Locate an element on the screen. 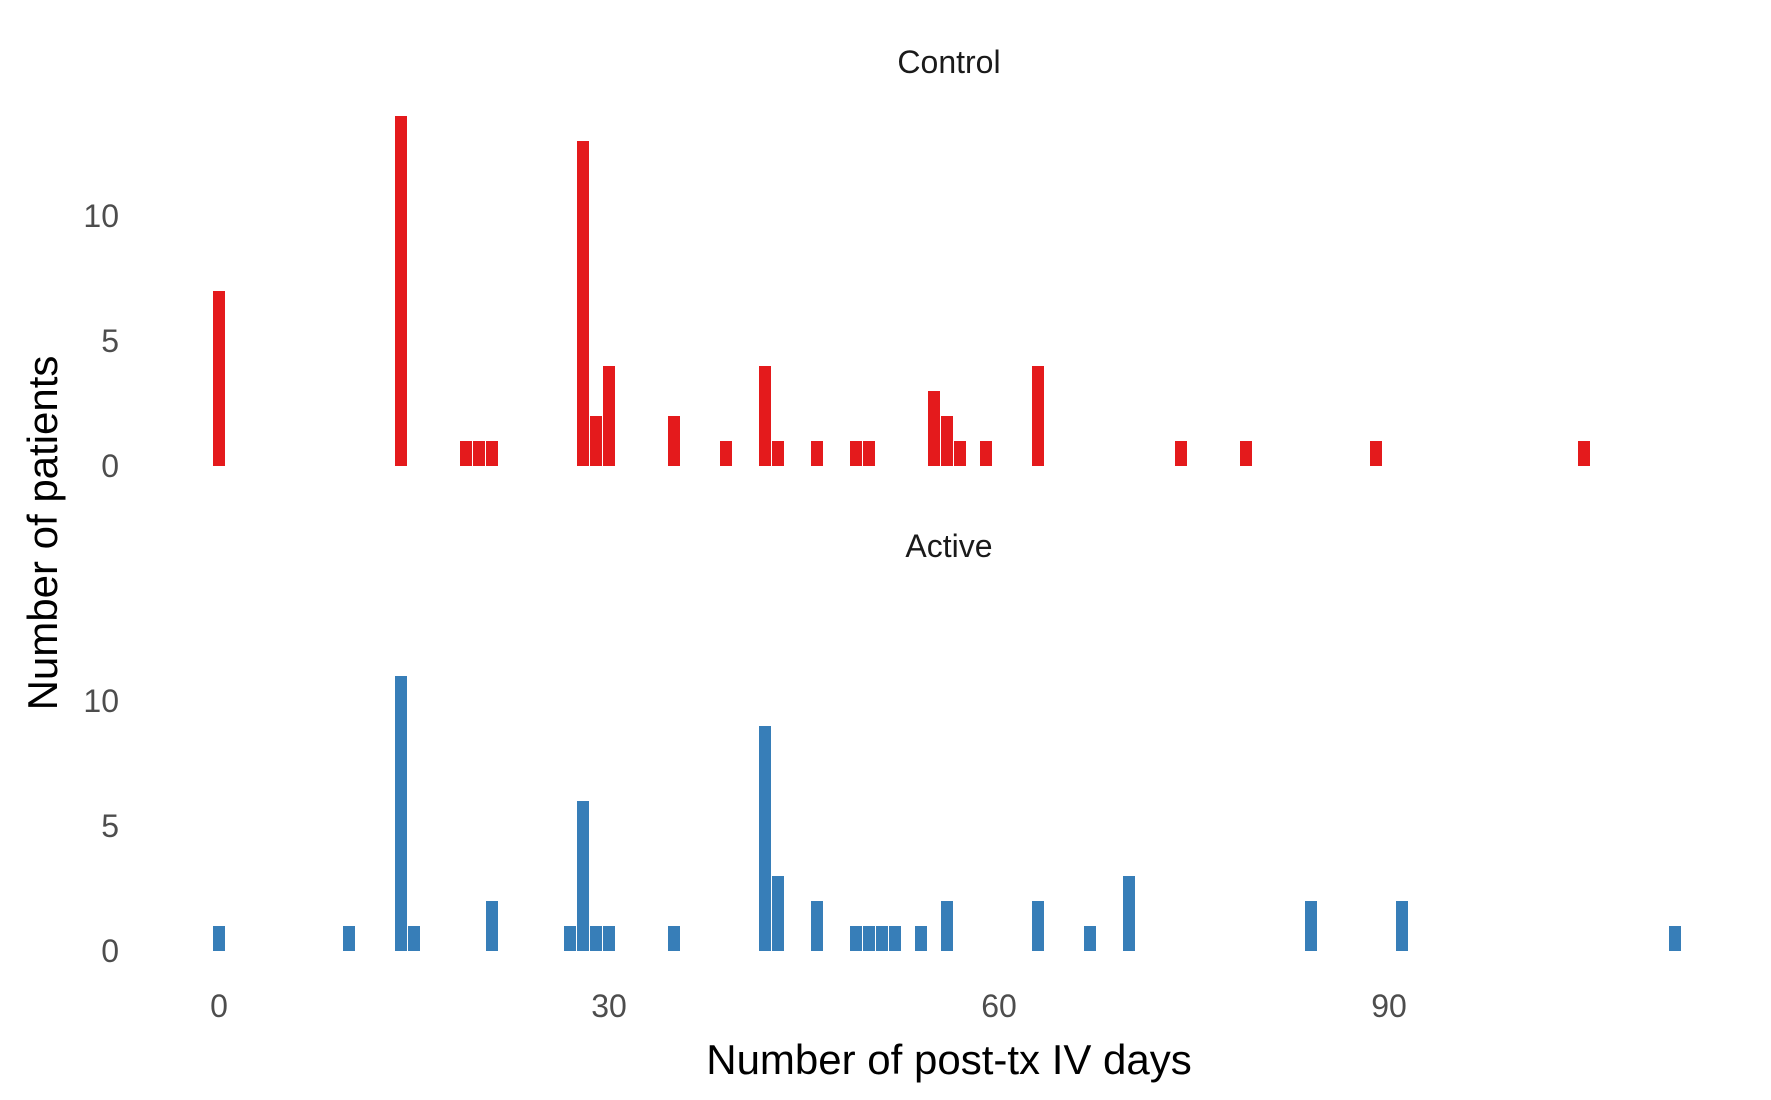  y-axis-ticks-control: 0 5 10 is located at coordinates (101, 341).